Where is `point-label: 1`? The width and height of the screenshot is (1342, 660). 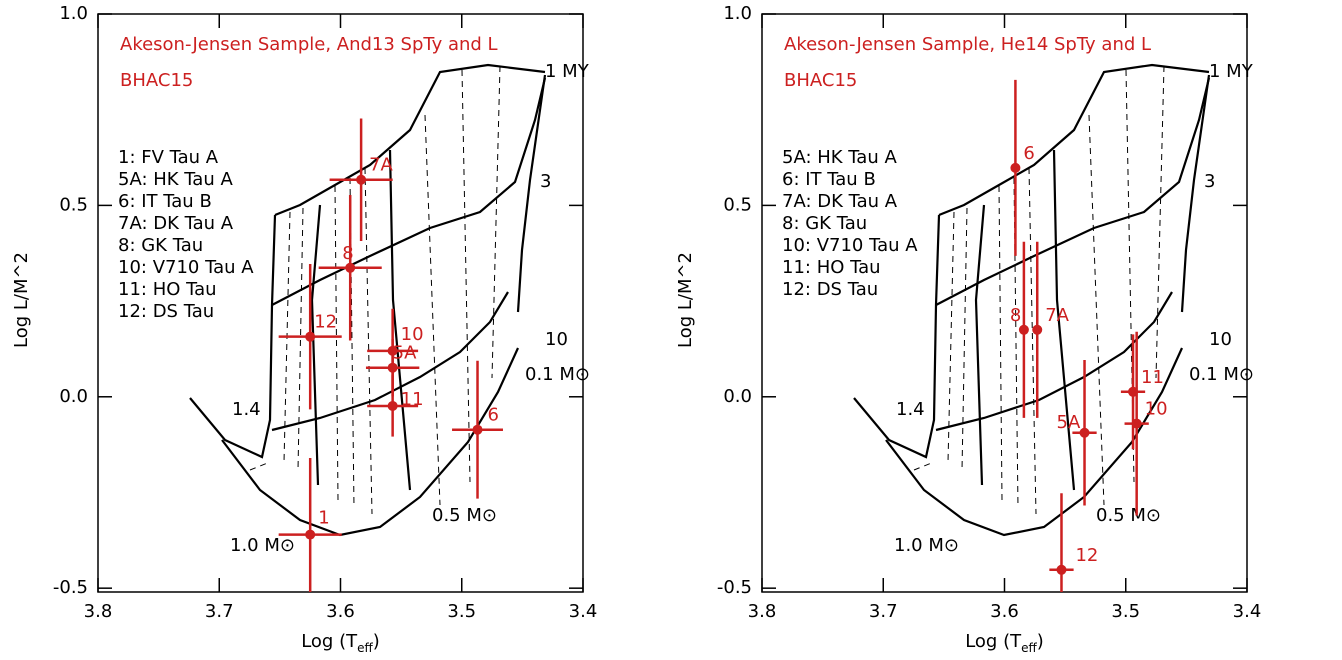
point-label: 1 is located at coordinates (323, 518).